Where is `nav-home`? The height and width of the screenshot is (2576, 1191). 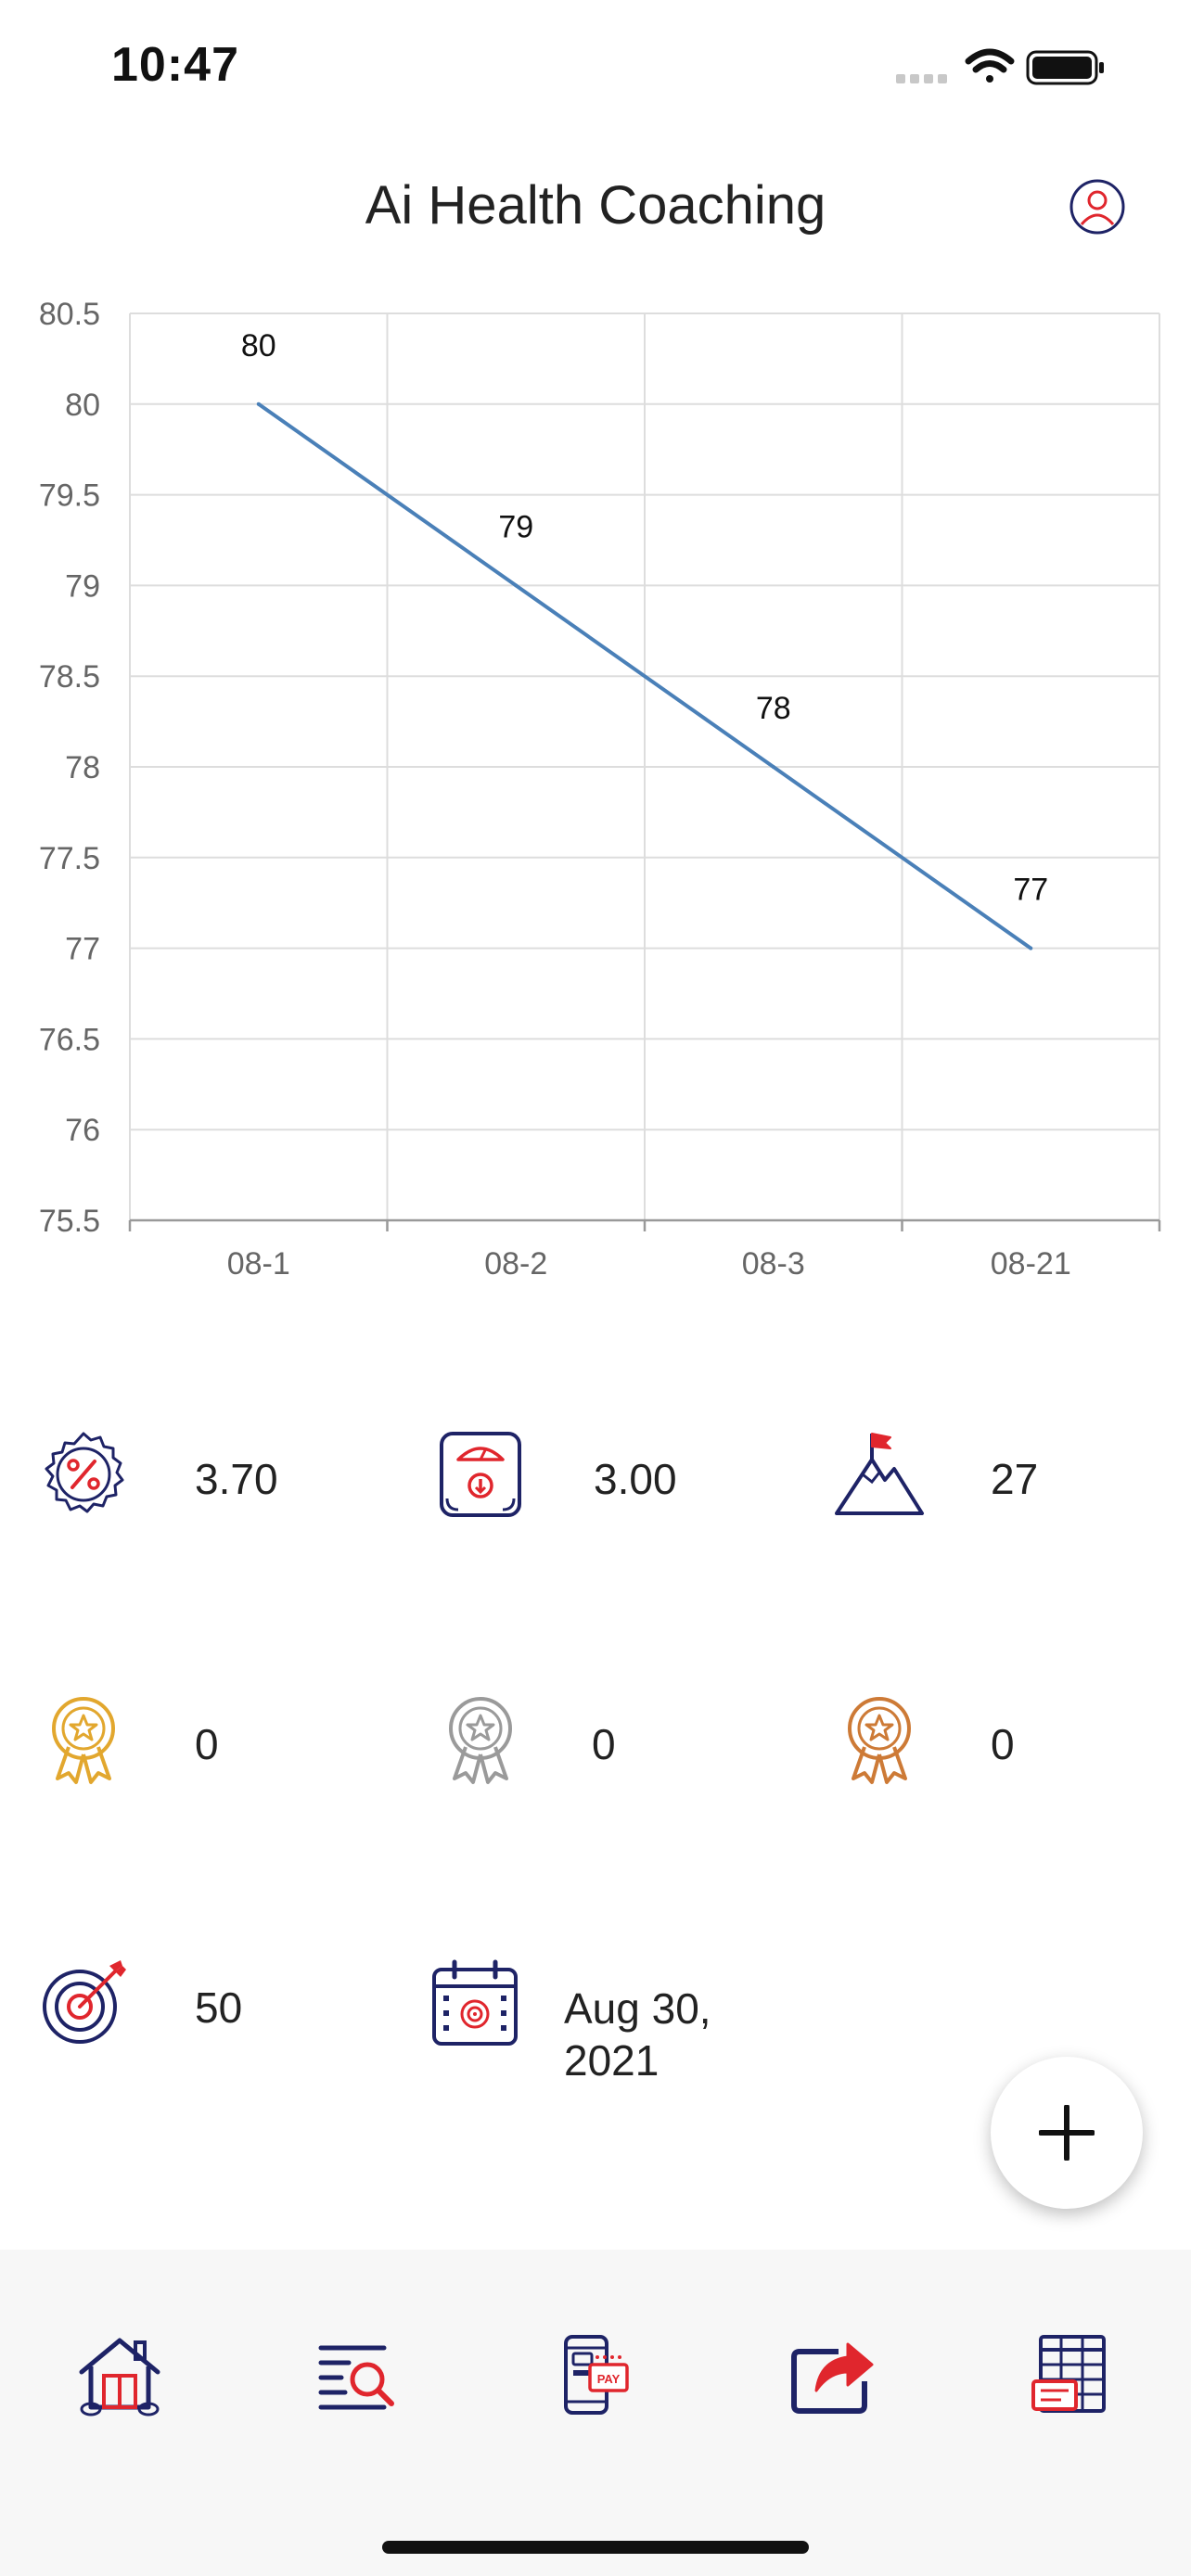 nav-home is located at coordinates (120, 2375).